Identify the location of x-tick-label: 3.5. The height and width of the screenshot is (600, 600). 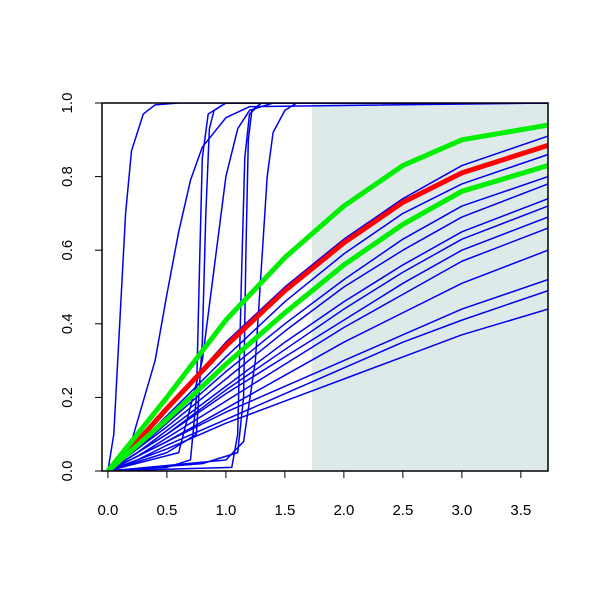
(520, 510).